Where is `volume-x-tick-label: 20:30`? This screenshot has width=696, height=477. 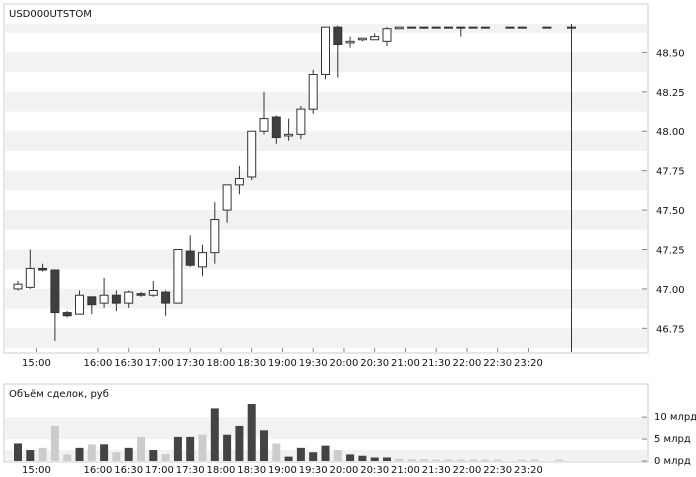
volume-x-tick-label: 20:30 is located at coordinates (374, 470).